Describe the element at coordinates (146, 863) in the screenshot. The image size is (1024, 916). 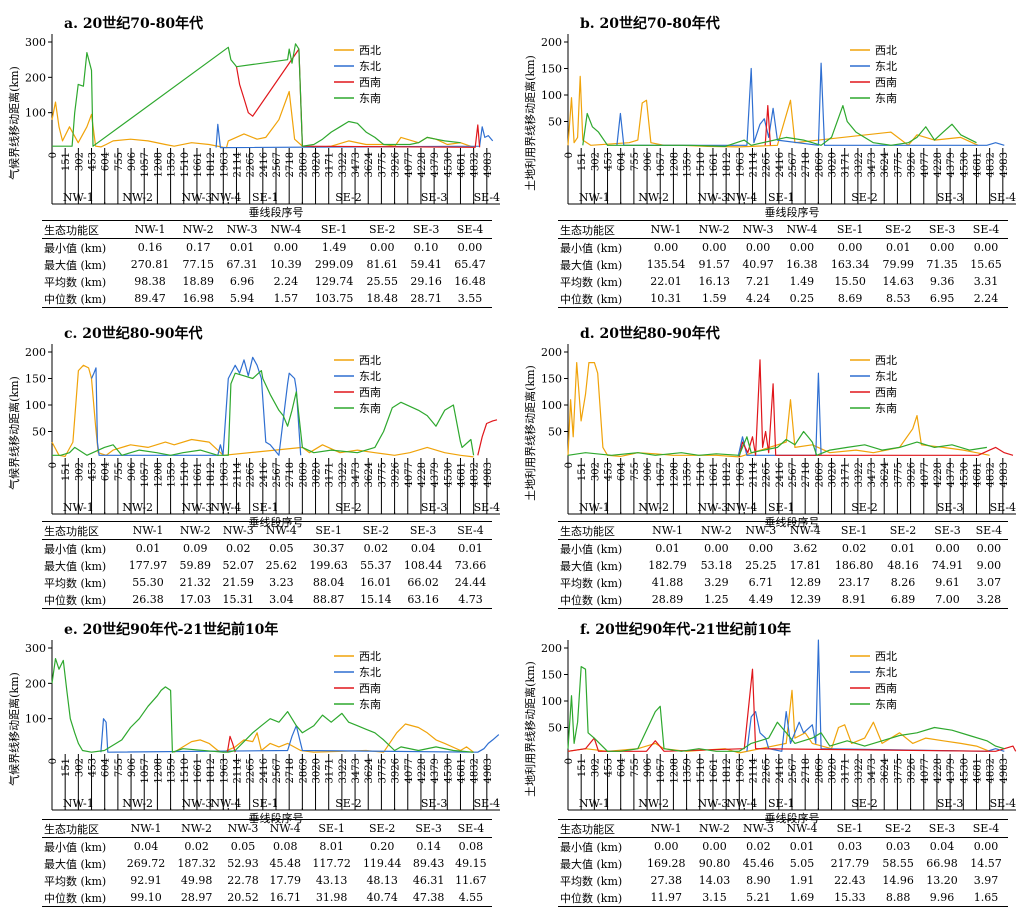
I see `table-cell: 269.72` at that location.